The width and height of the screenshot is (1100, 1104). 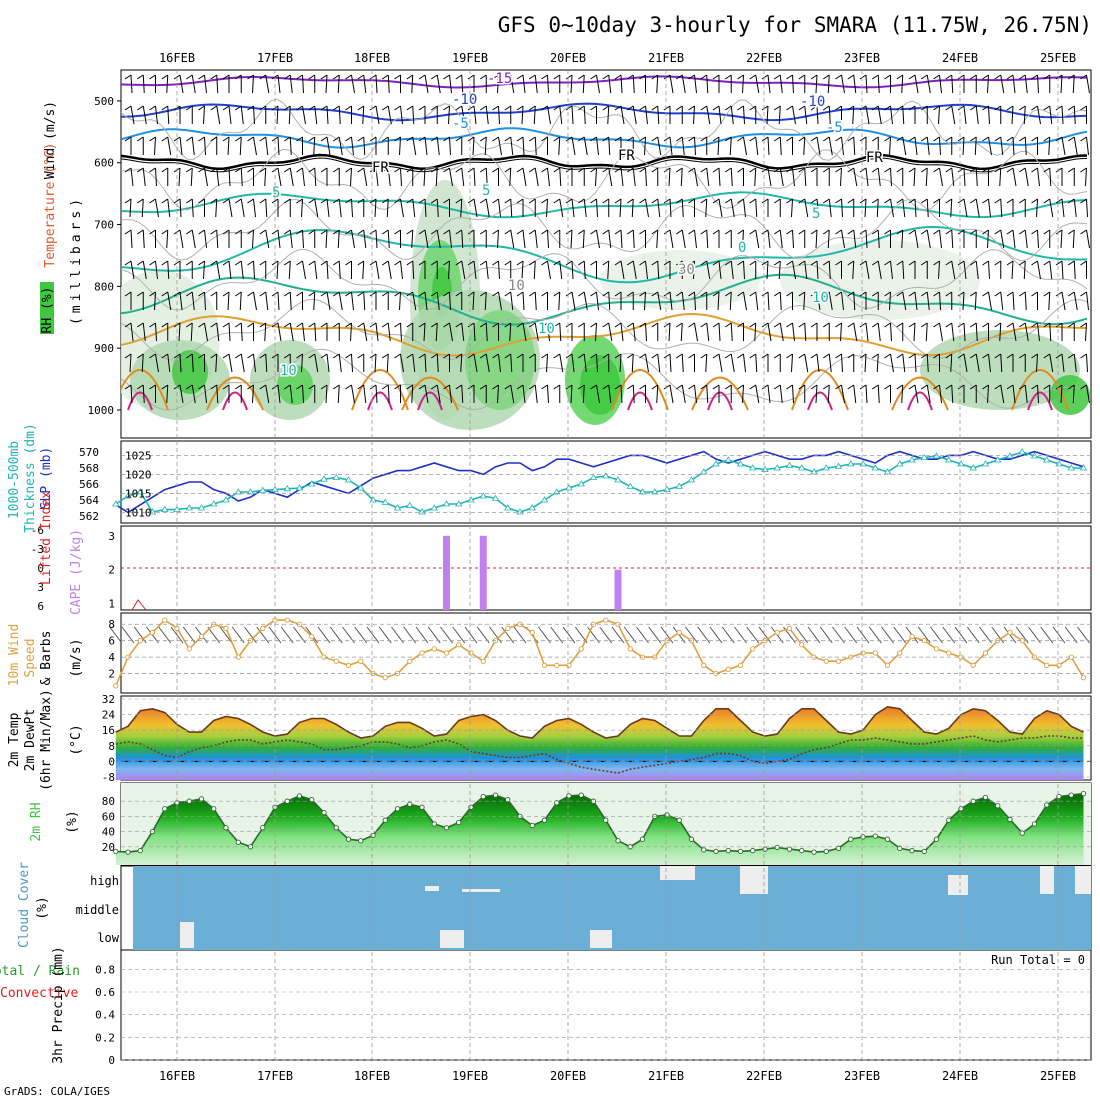 I want to click on temp-contour-loop, so click(x=920, y=393).